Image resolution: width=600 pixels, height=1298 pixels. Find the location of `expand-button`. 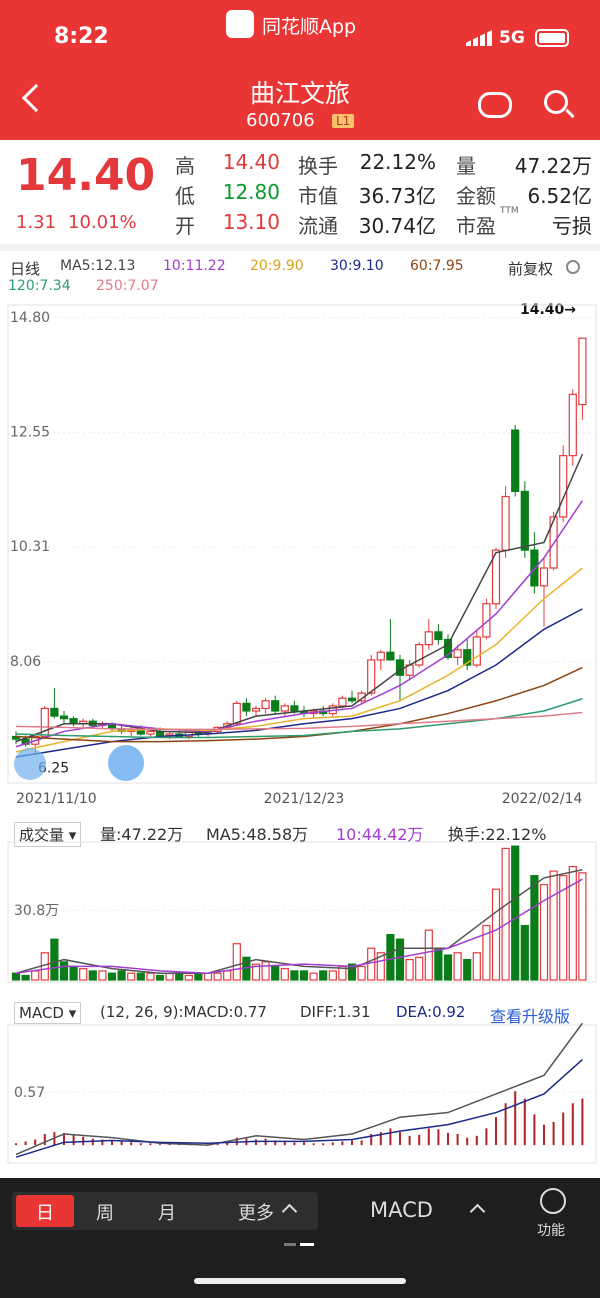

expand-button is located at coordinates (126, 763).